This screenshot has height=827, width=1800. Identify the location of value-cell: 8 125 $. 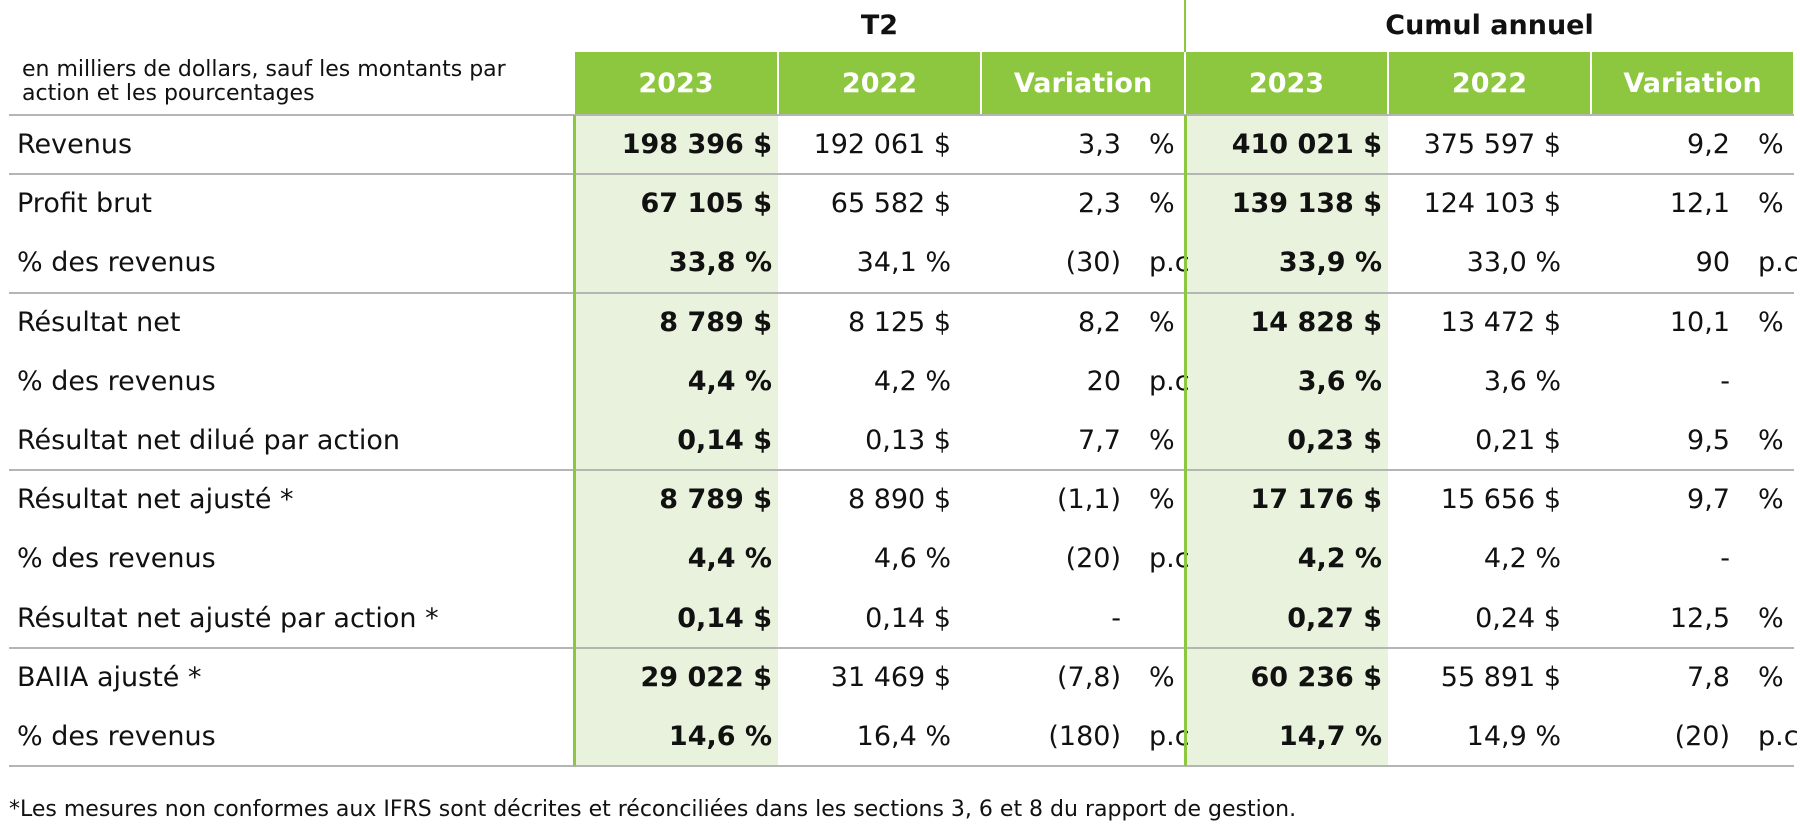
(899, 322).